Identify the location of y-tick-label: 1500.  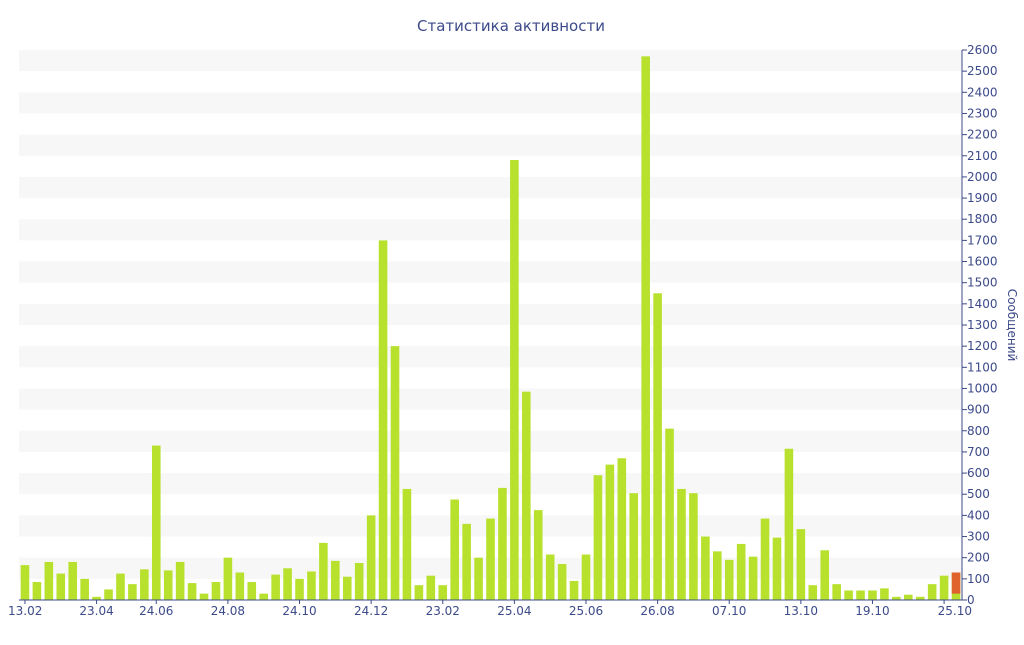
(982, 283).